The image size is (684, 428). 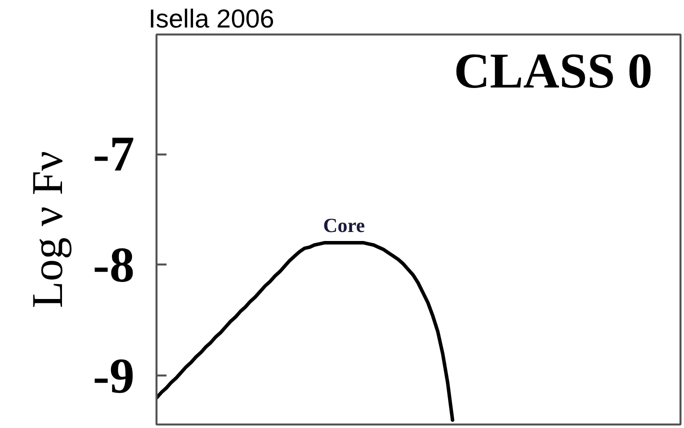 What do you see at coordinates (113, 264) in the screenshot?
I see `y-tick-label: -8` at bounding box center [113, 264].